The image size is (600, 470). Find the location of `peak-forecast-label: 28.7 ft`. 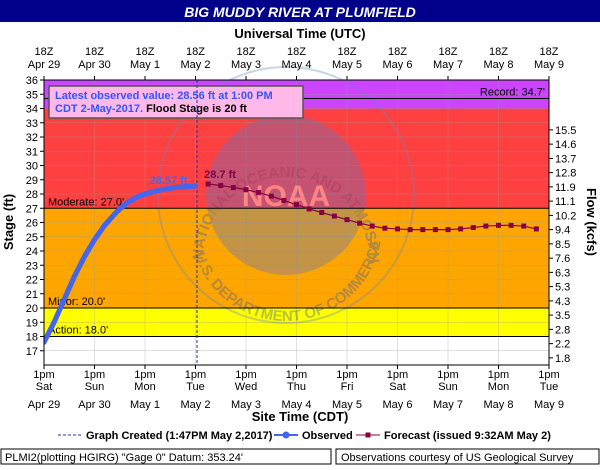

peak-forecast-label: 28.7 ft is located at coordinates (220, 175).